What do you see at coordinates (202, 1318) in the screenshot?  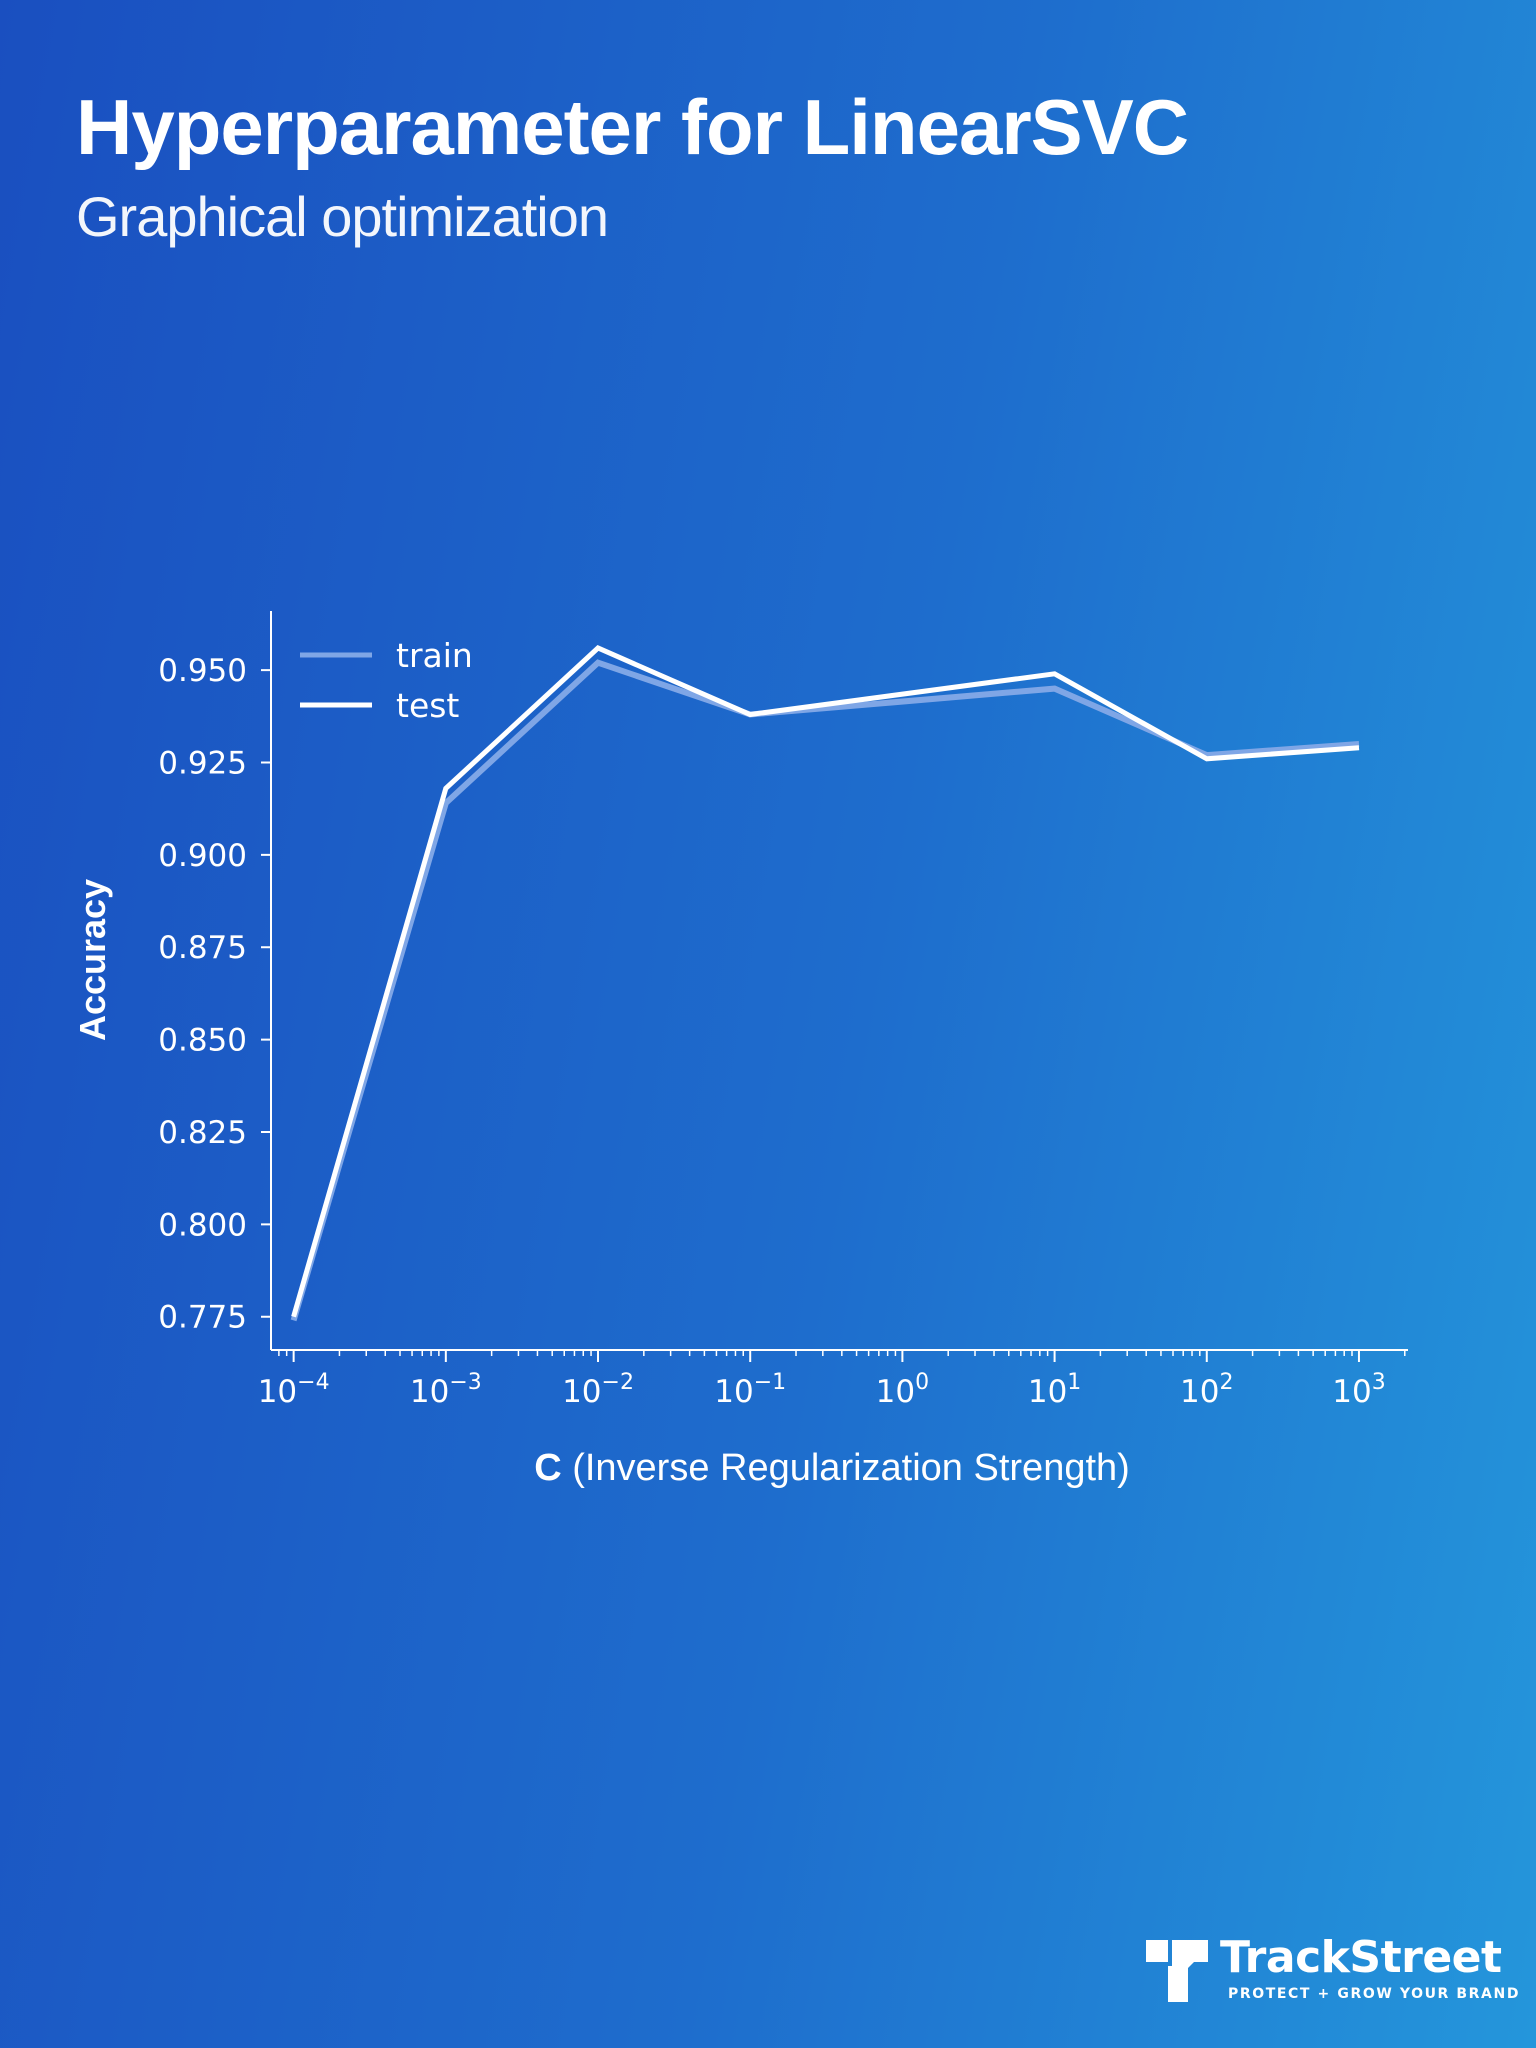 I see `y-tick-label: 0.775` at bounding box center [202, 1318].